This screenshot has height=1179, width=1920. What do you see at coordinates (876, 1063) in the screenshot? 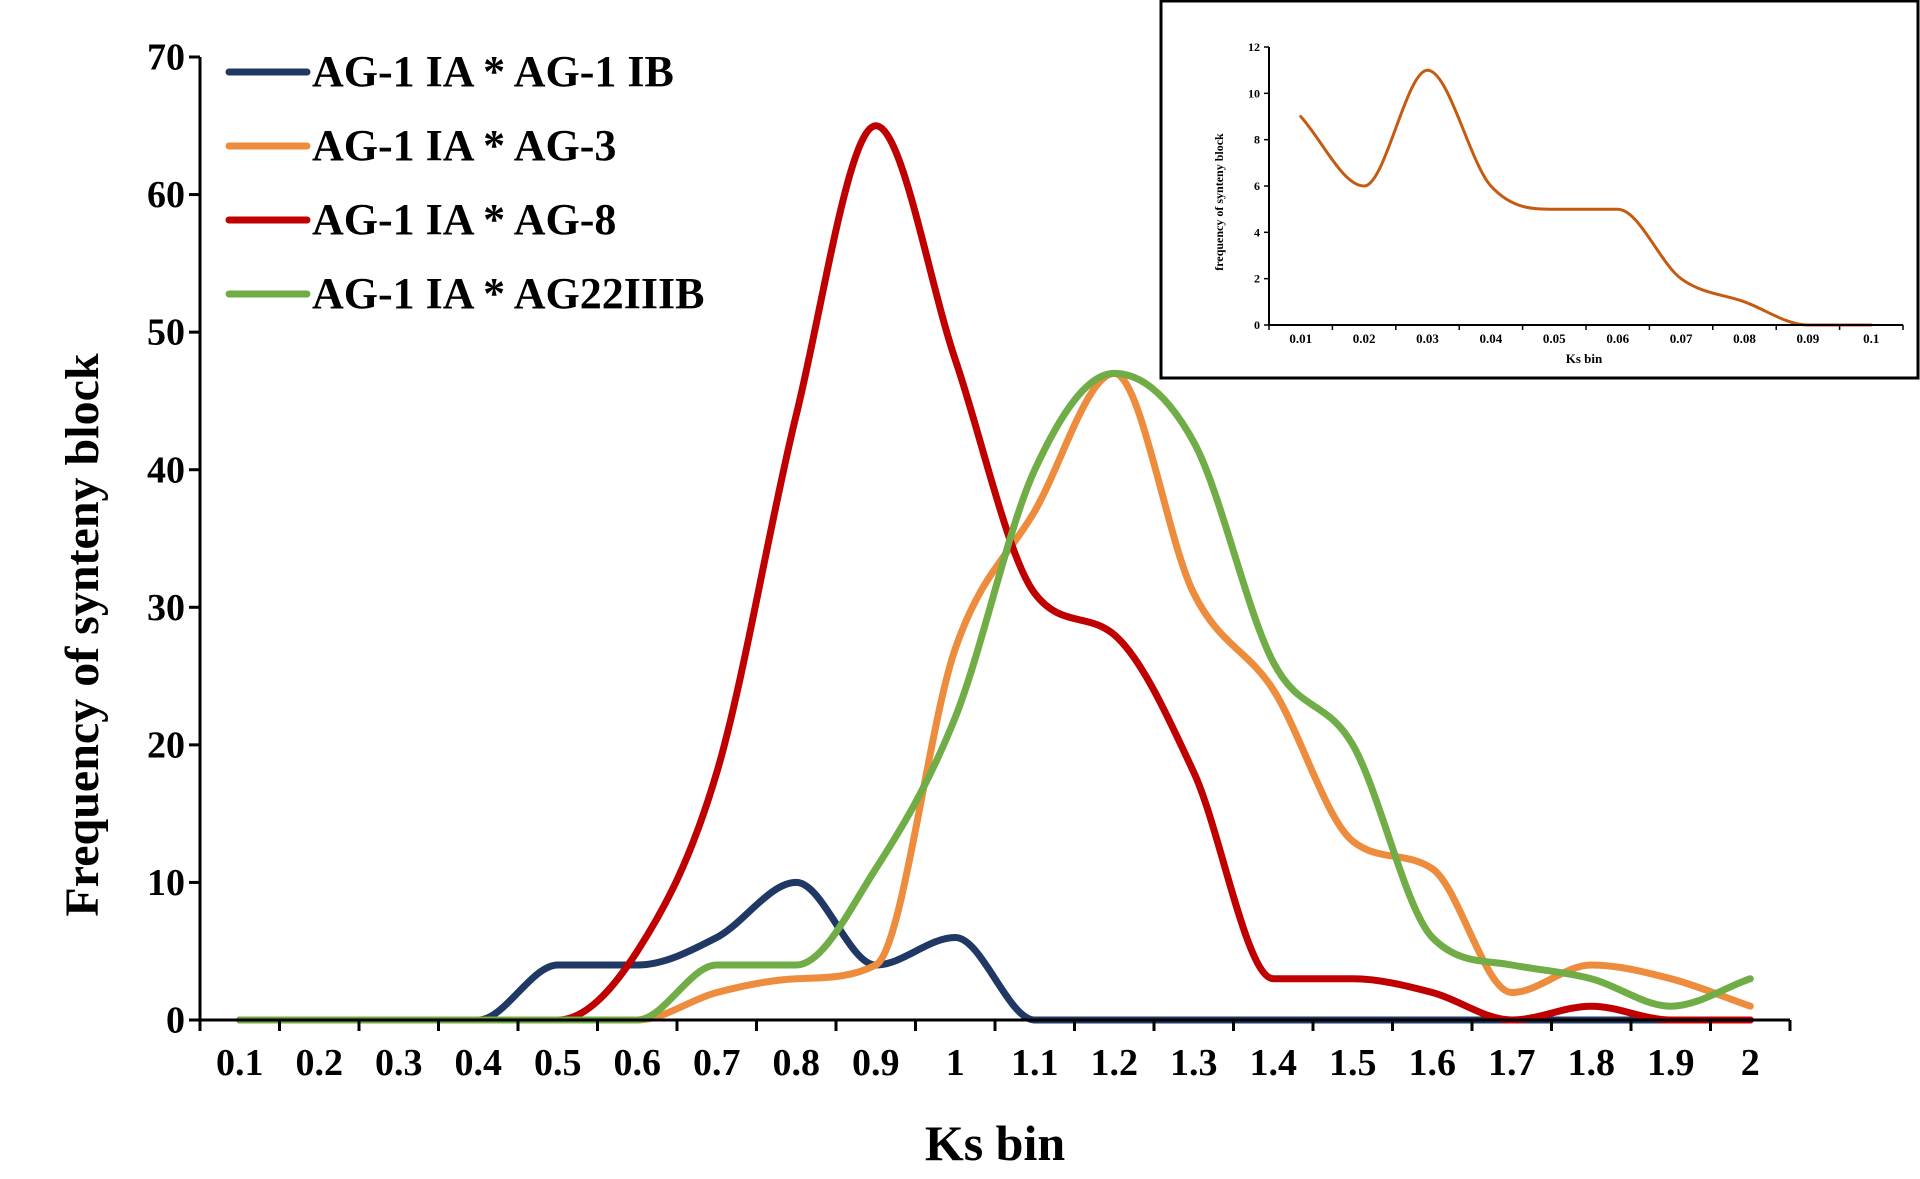
I see `main-x-tick-label: 0.9` at bounding box center [876, 1063].